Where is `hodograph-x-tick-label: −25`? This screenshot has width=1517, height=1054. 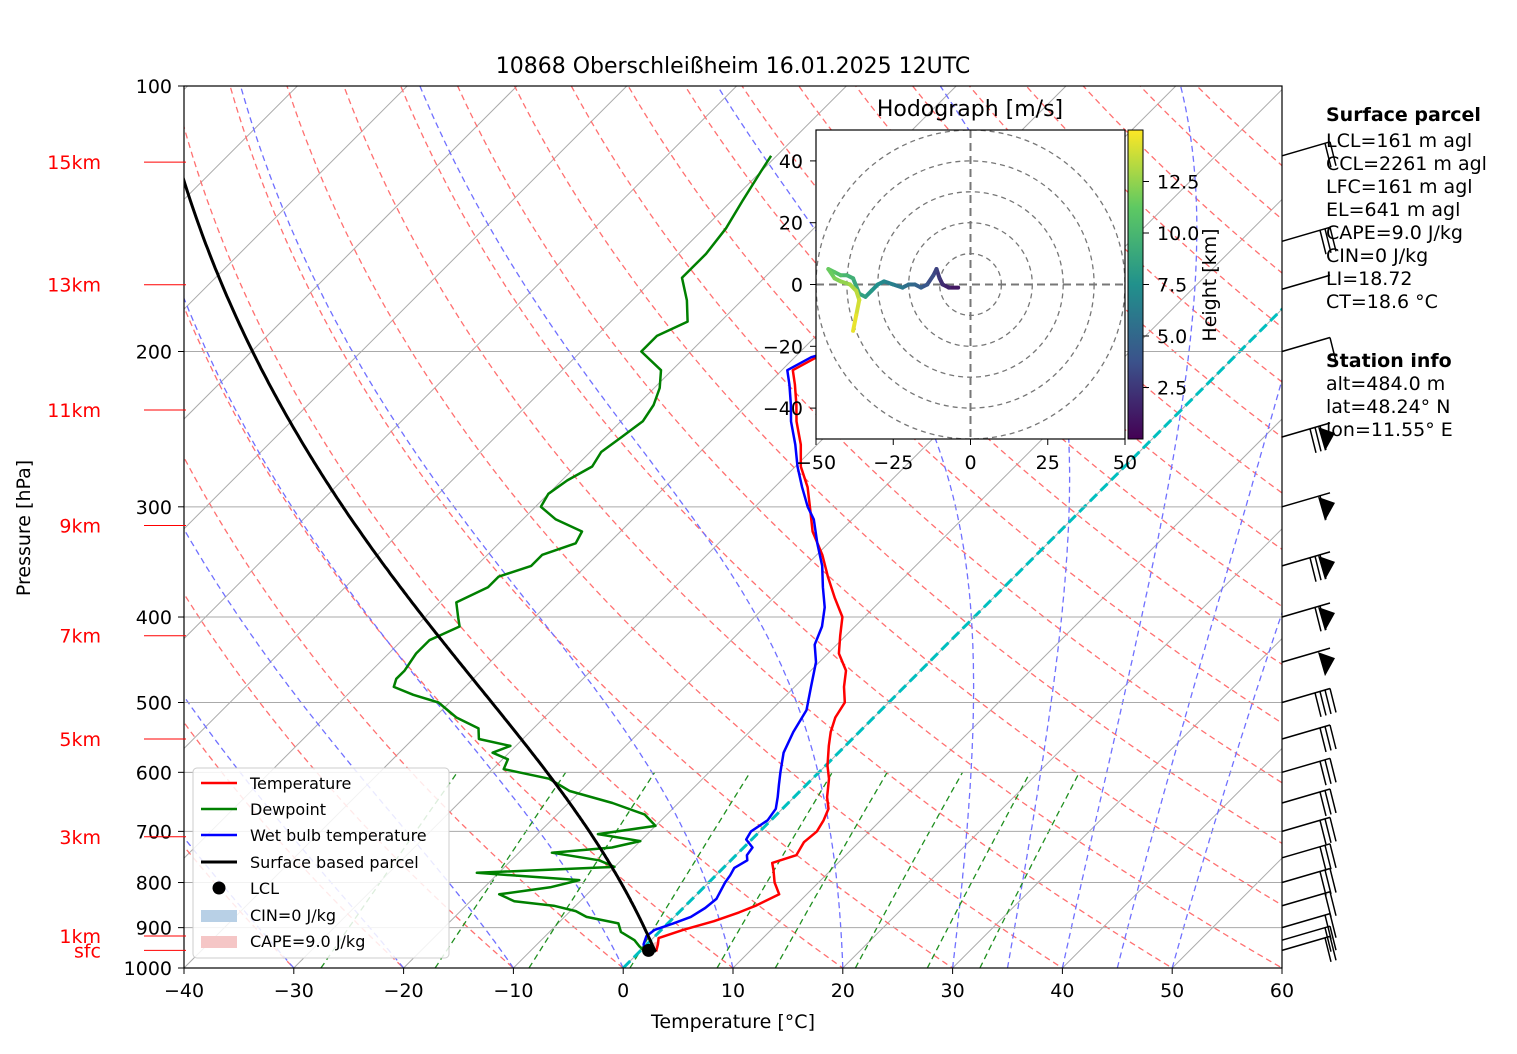 hodograph-x-tick-label: −25 is located at coordinates (893, 463).